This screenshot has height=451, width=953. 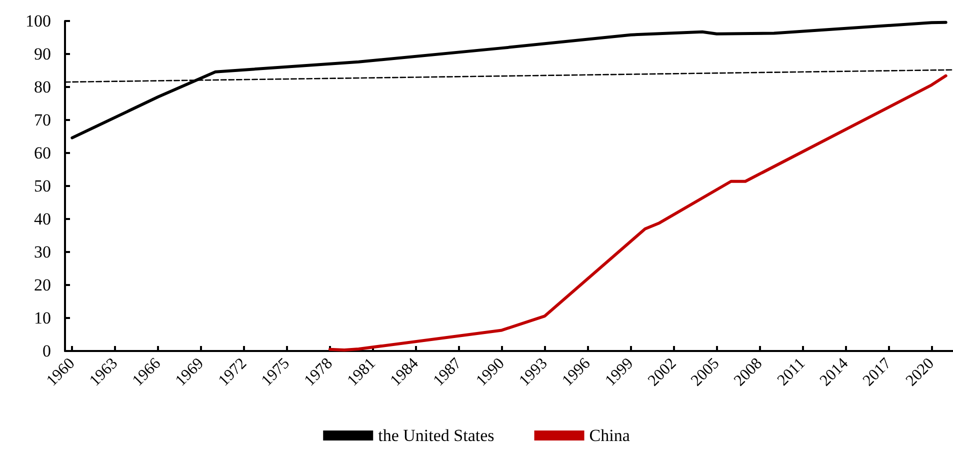 I want to click on y-tick-label: 30, so click(x=42, y=252).